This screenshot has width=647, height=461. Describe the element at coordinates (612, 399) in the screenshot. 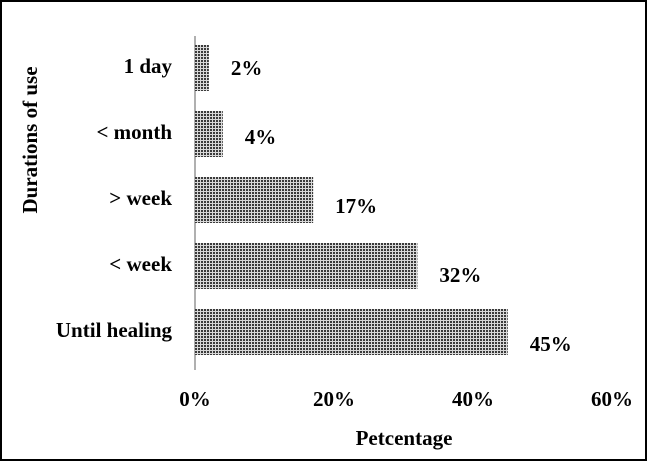

I see `x-tick-label: 60%` at that location.